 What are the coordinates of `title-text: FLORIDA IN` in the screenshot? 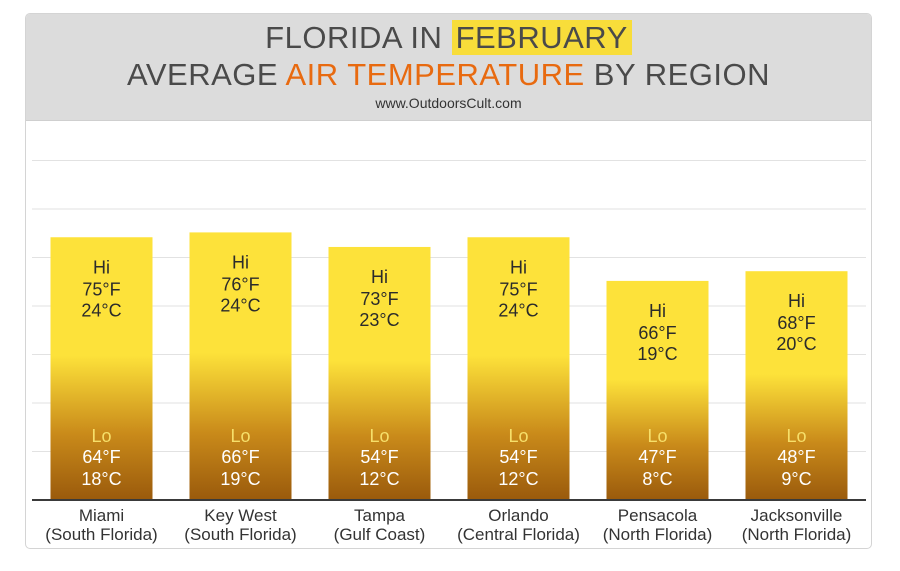 It's located at (354, 37).